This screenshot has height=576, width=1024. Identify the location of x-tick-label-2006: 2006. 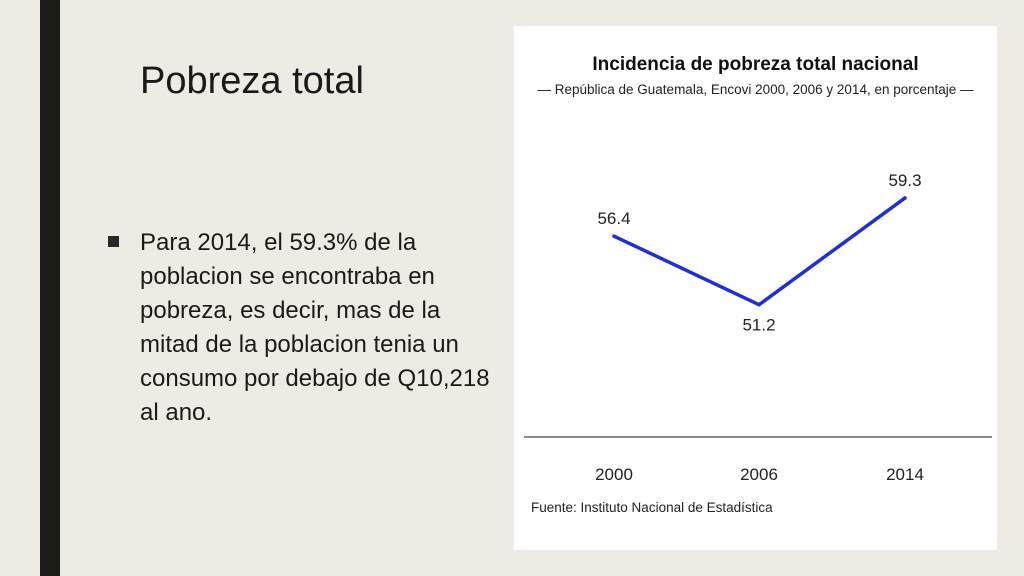
(759, 474).